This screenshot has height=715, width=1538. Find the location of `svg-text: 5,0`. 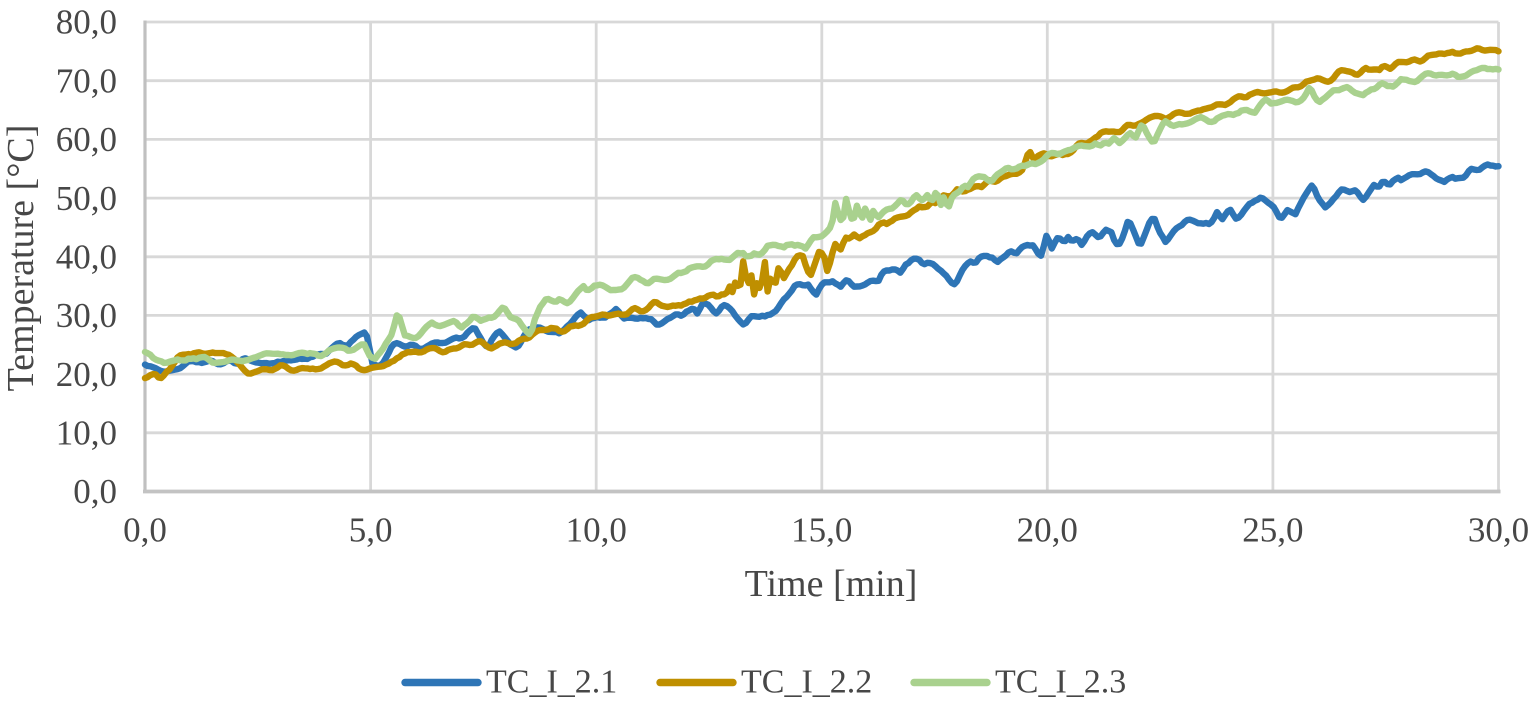

svg-text: 5,0 is located at coordinates (371, 530).